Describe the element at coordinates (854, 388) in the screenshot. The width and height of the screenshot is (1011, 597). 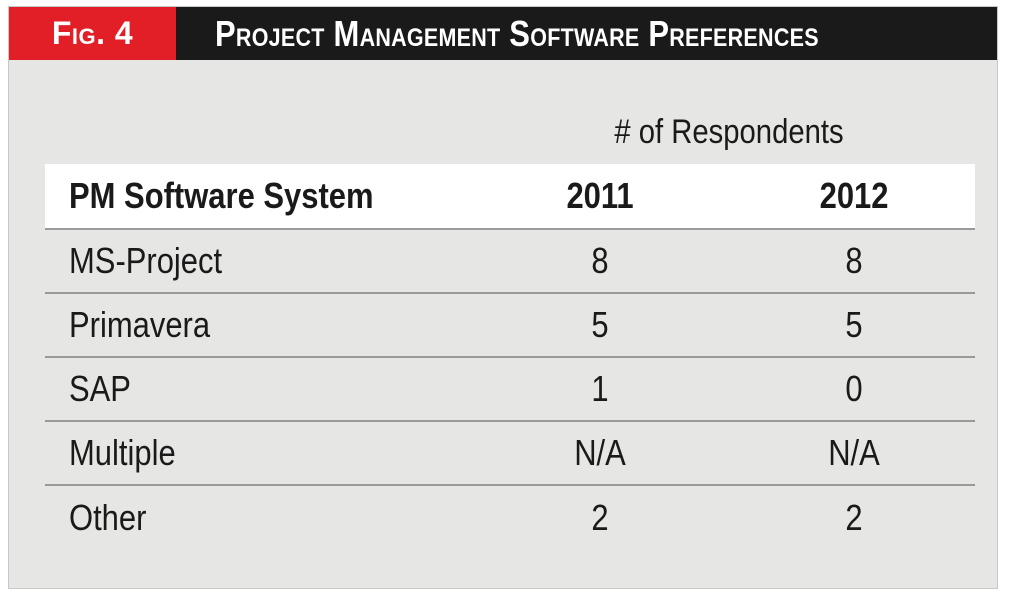
I see `value-2012-cell: 0` at that location.